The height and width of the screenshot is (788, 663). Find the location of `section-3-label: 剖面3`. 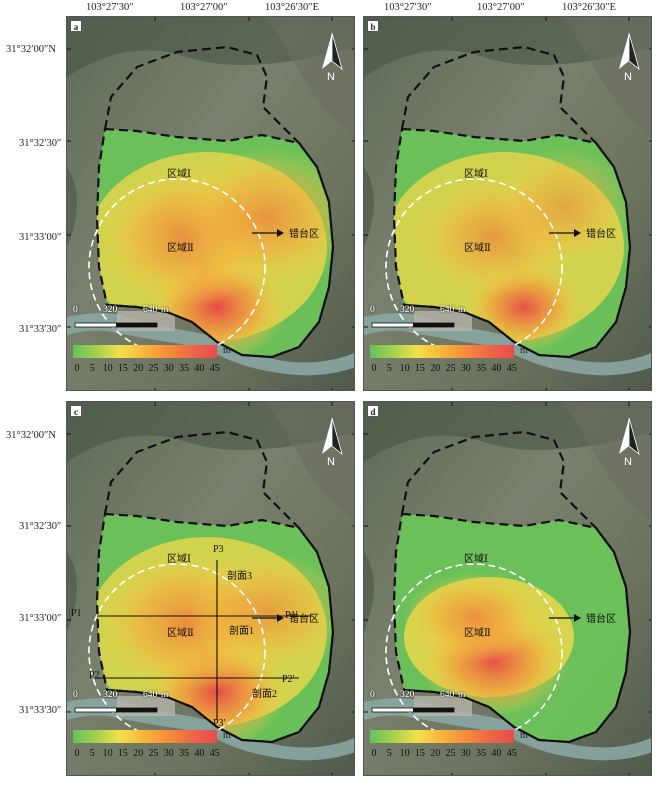

section-3-label: 剖面3 is located at coordinates (239, 576).